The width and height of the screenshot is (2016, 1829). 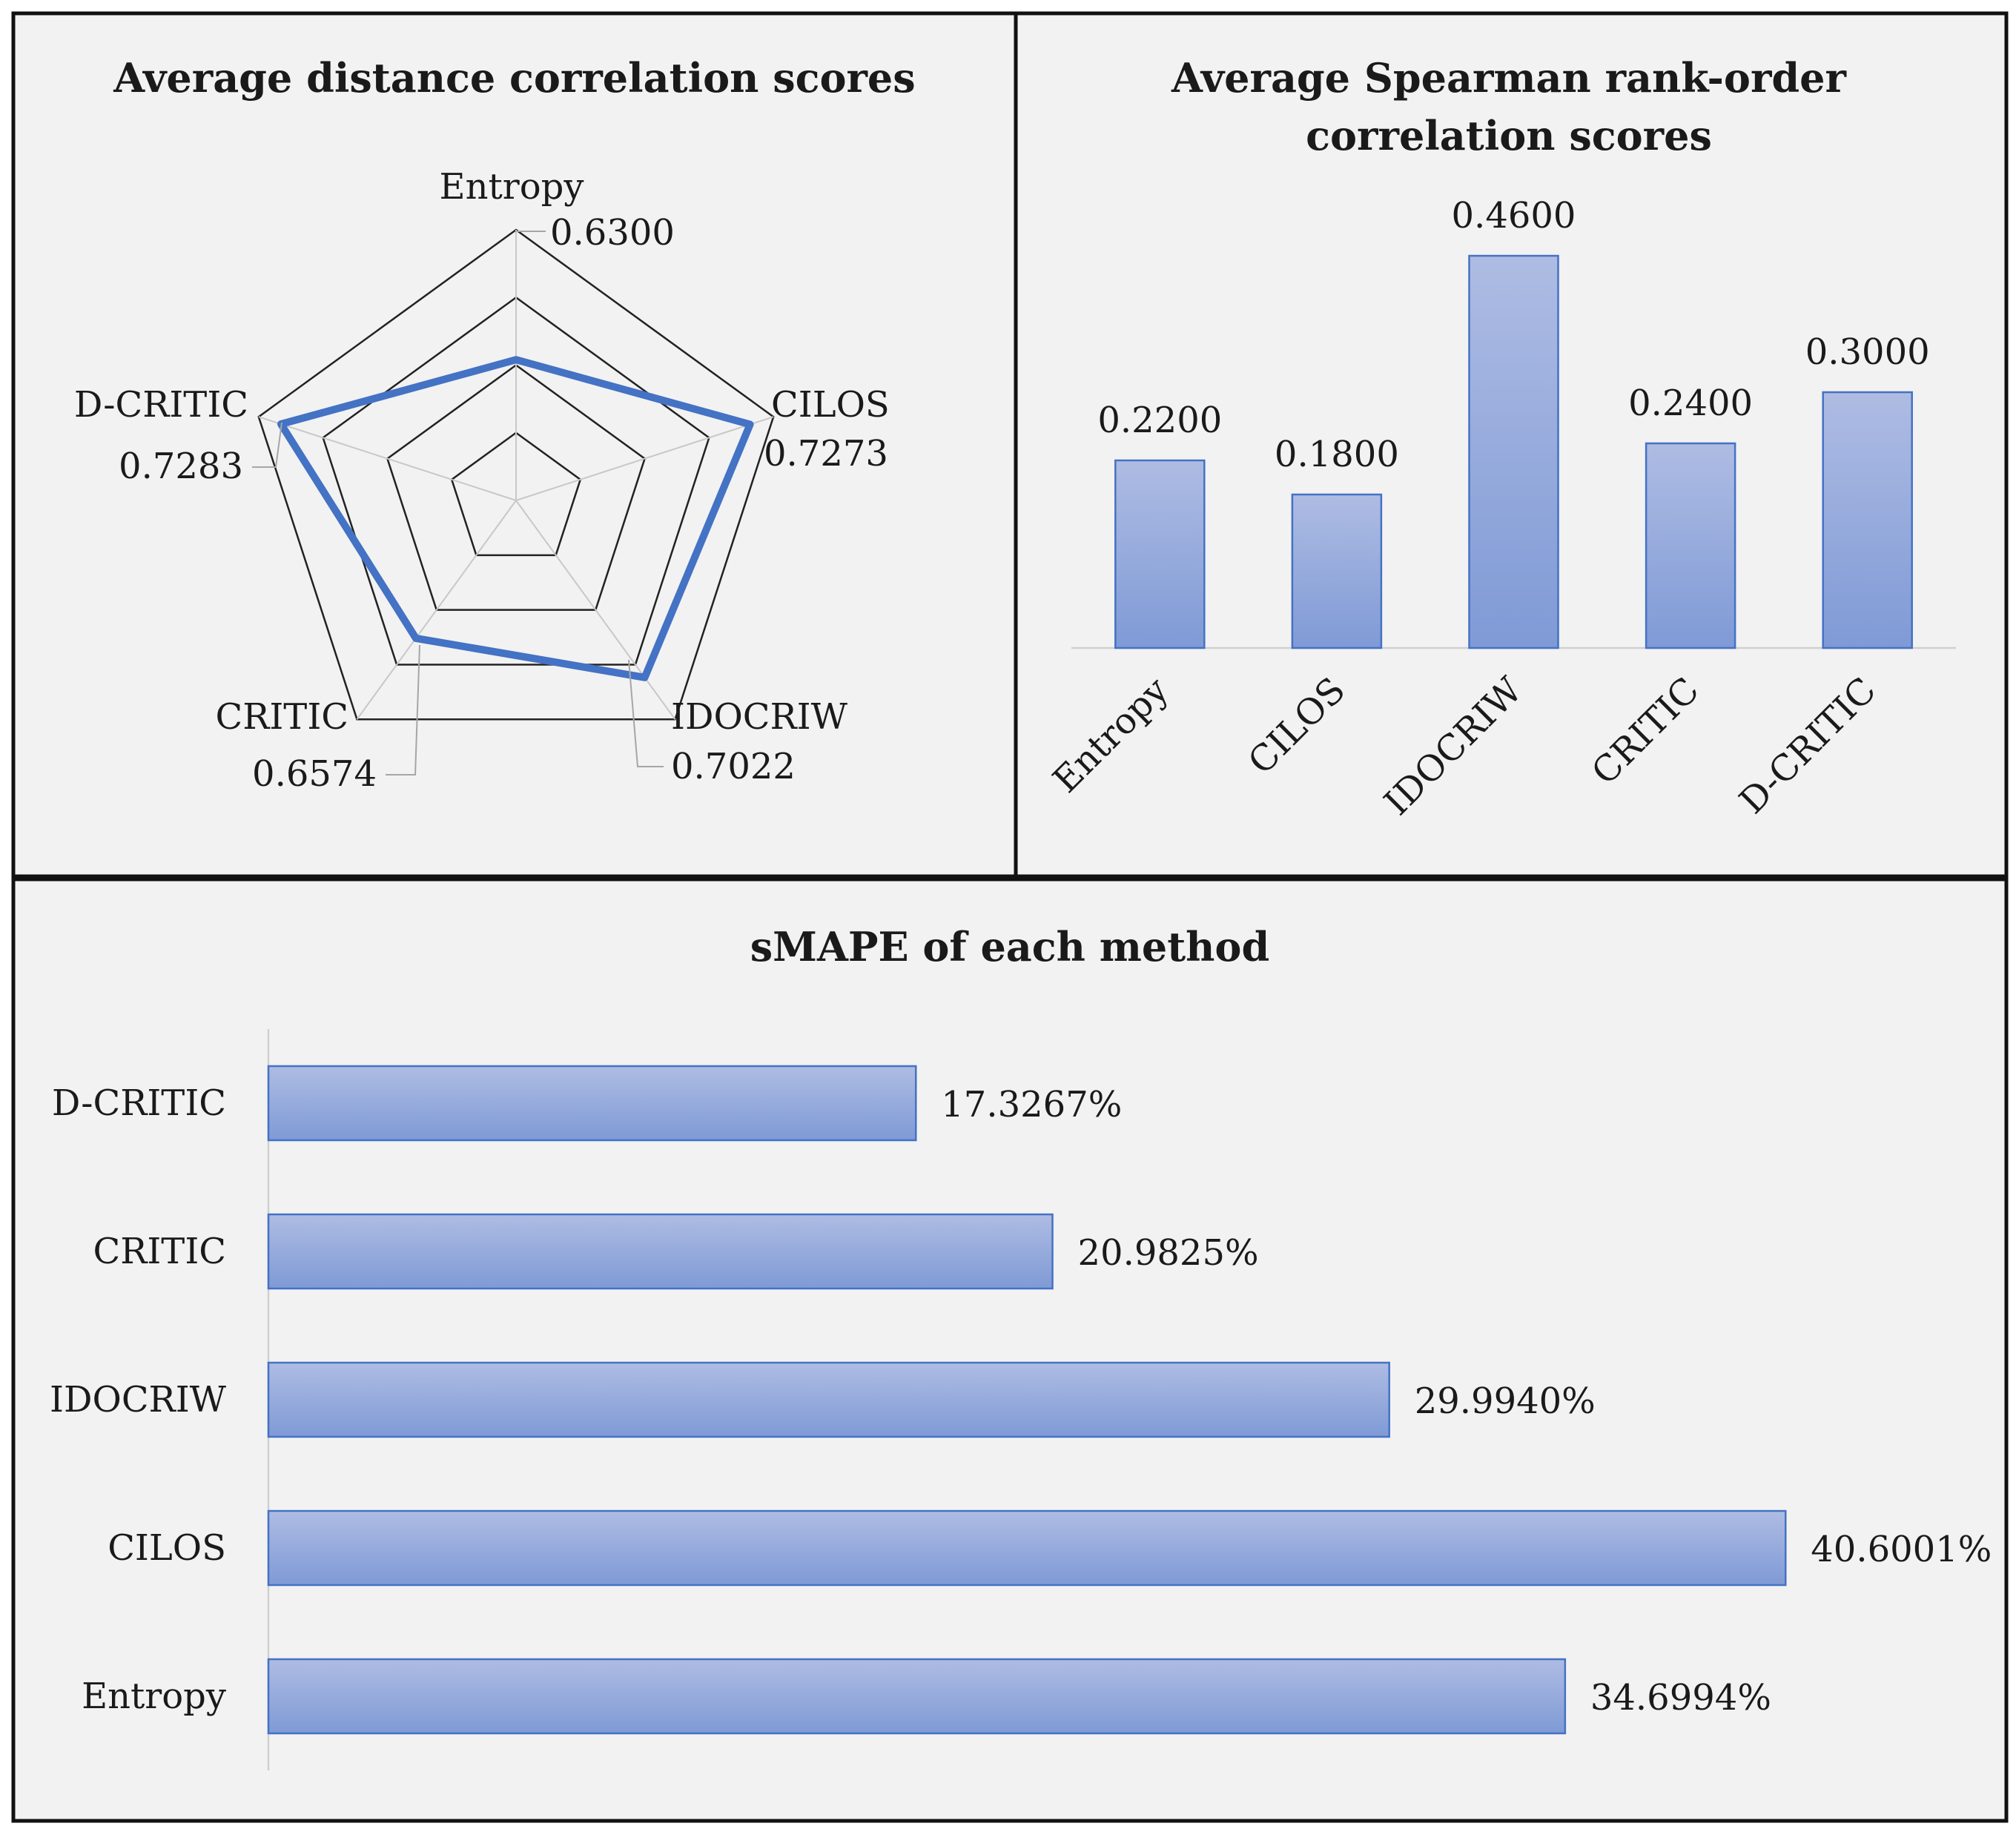 What do you see at coordinates (660, 1251) in the screenshot?
I see `smape-bar-critic` at bounding box center [660, 1251].